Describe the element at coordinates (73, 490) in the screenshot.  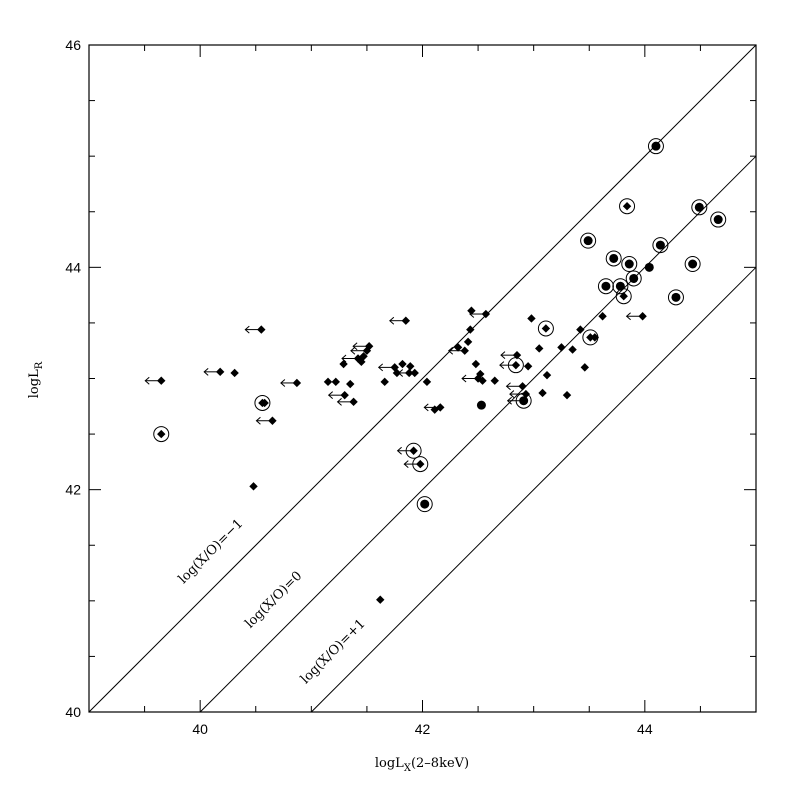
I see `y-tick-label: 42` at that location.